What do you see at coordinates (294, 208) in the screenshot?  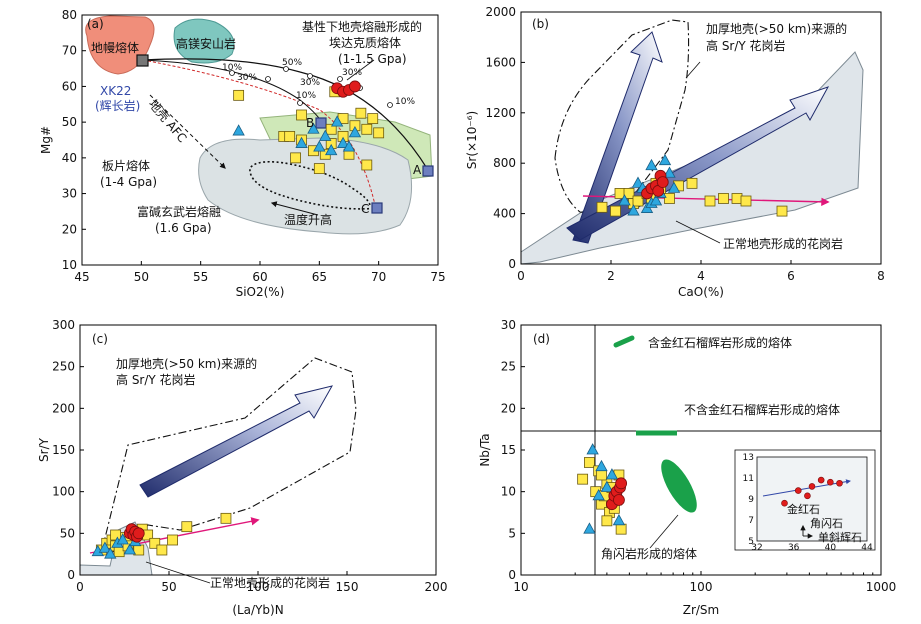 I see `temp-arrow` at bounding box center [294, 208].